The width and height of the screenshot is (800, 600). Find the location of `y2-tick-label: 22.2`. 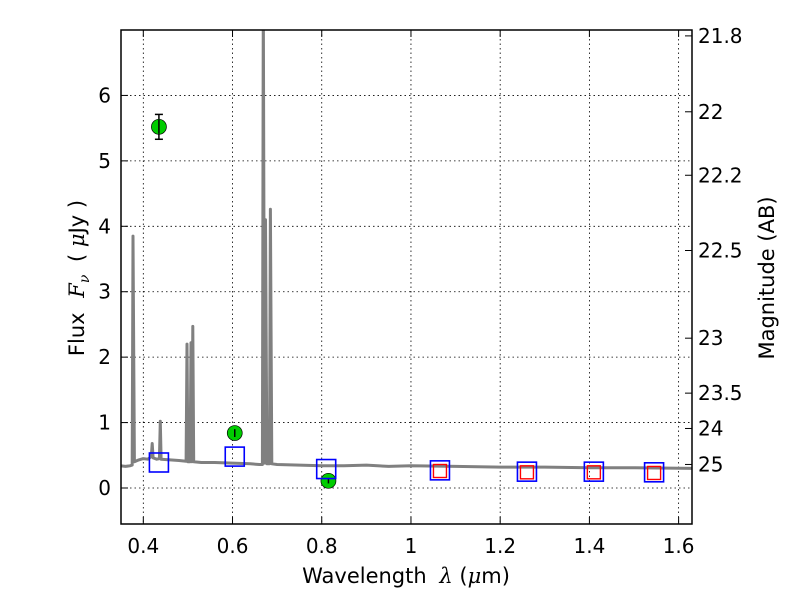

y2-tick-label: 22.2 is located at coordinates (720, 175).